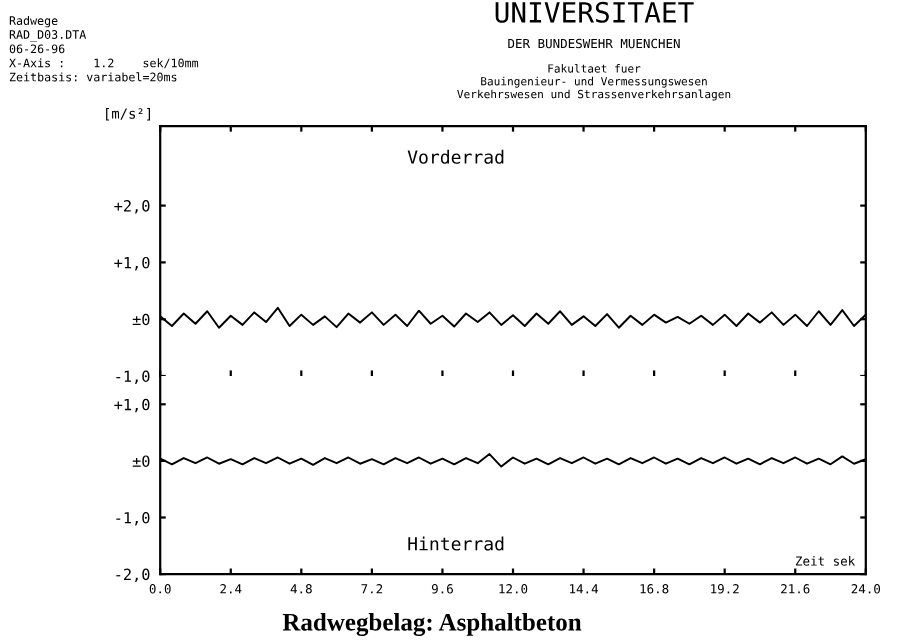 This screenshot has width=900, height=640. What do you see at coordinates (594, 12) in the screenshot?
I see `chart-title: UNIVERSITAET` at bounding box center [594, 12].